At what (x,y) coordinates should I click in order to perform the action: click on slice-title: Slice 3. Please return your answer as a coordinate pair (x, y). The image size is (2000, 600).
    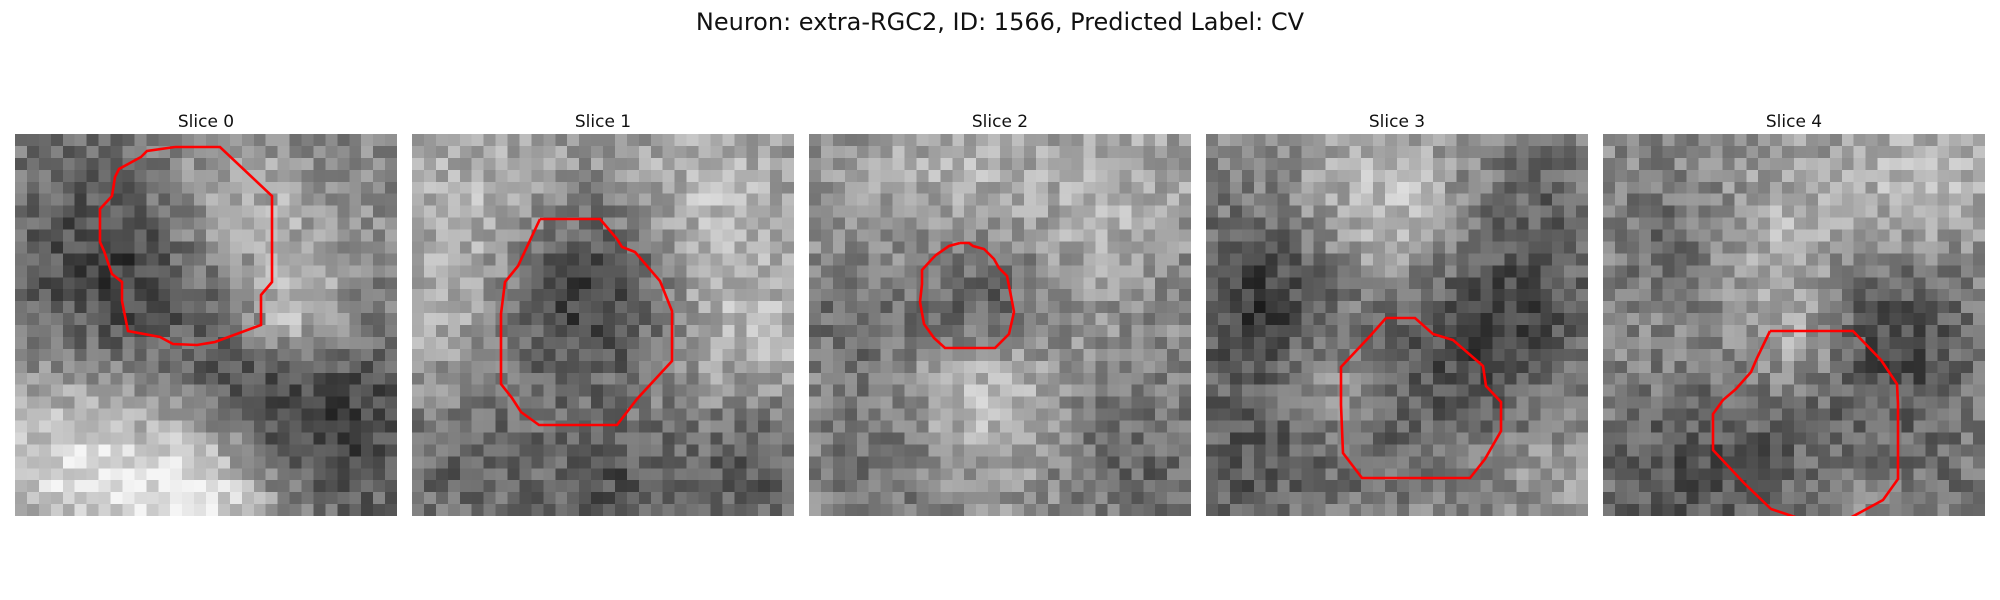
    Looking at the image, I should click on (1397, 122).